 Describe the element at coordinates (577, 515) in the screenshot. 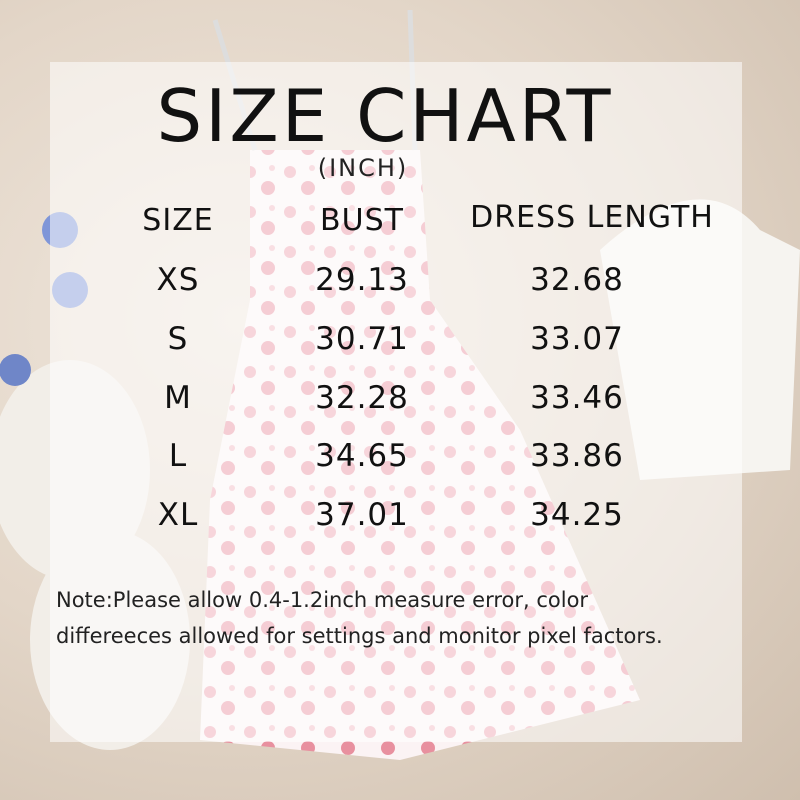

I see `cell-length: 34.25` at that location.